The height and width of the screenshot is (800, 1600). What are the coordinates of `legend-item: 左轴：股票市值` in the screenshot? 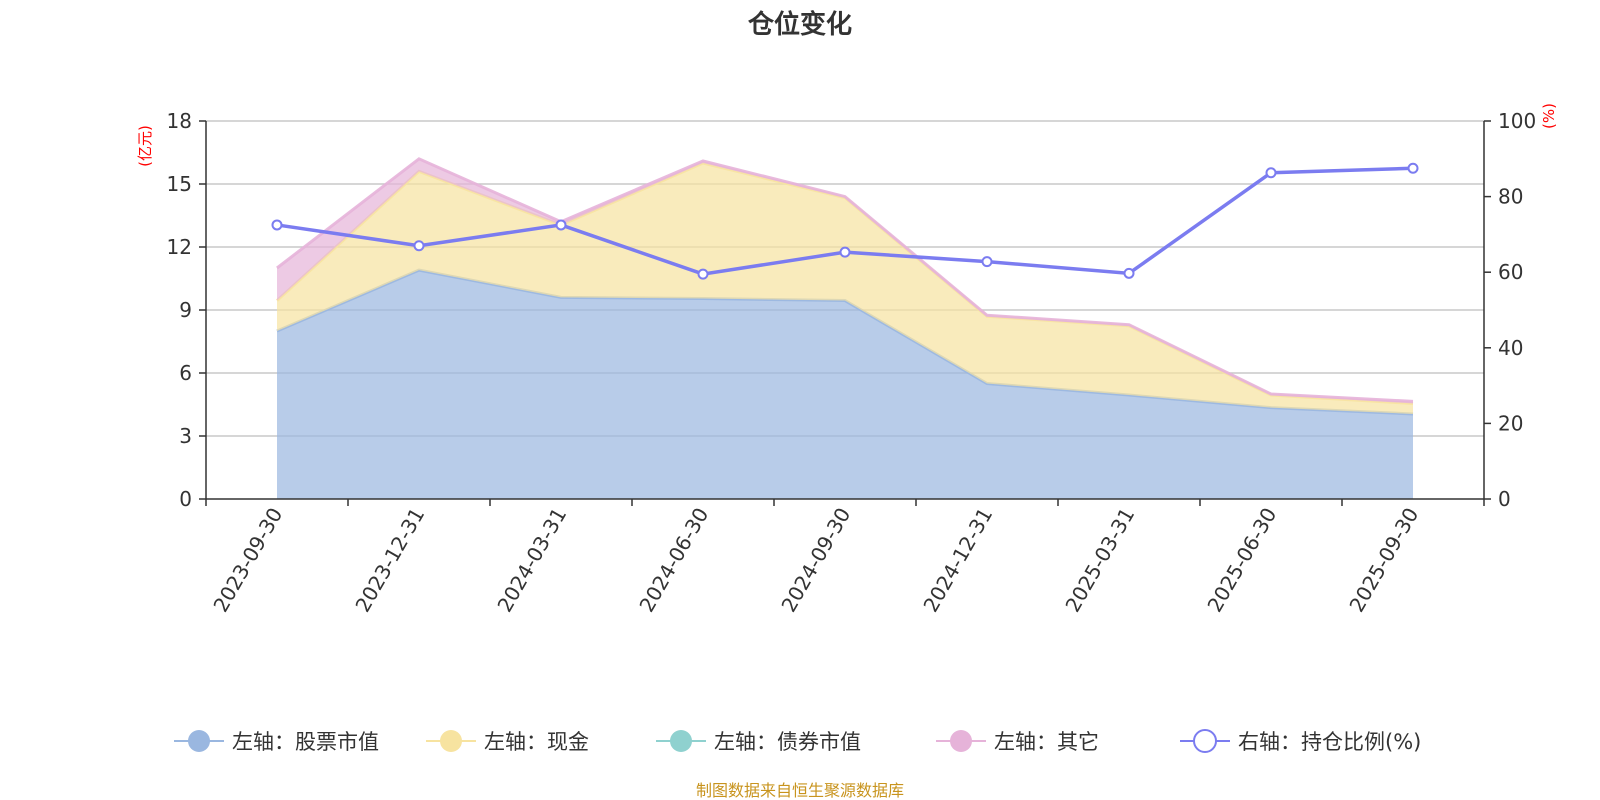 It's located at (276, 742).